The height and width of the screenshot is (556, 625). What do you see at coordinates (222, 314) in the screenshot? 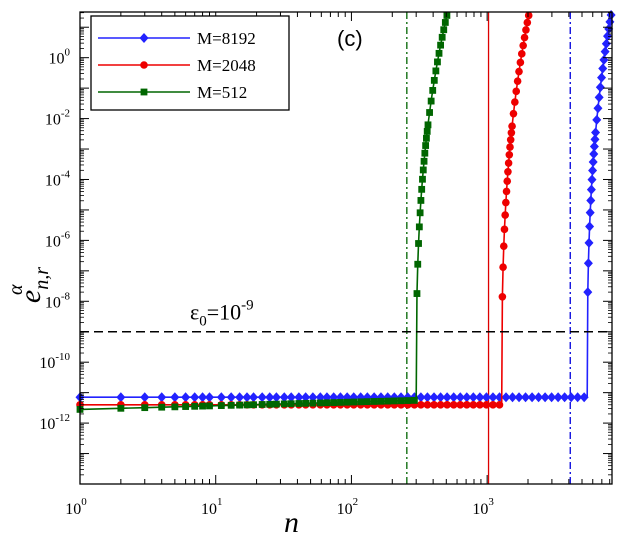
I see `threshold-label: ε0=10-9` at bounding box center [222, 314].